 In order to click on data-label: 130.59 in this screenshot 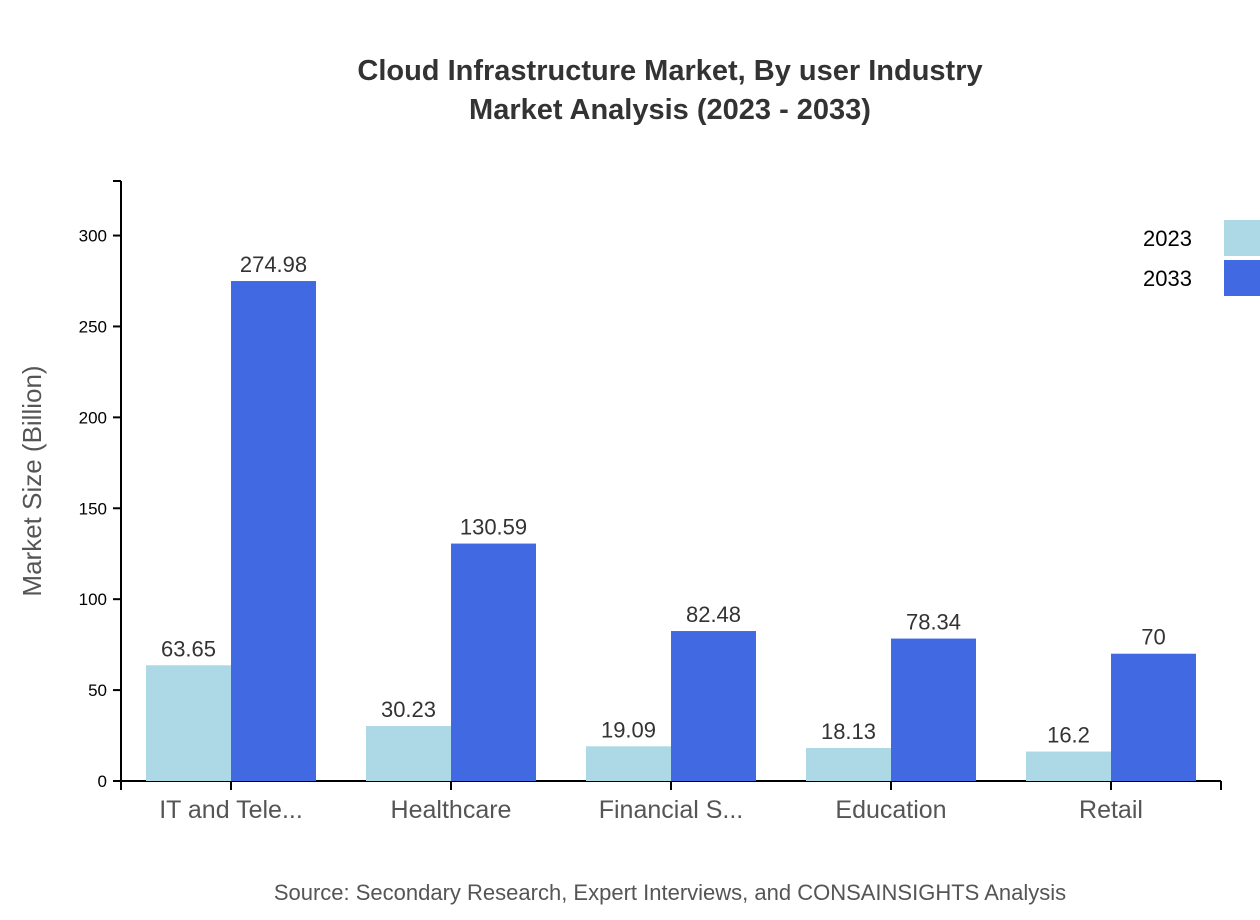, I will do `click(493, 527)`.